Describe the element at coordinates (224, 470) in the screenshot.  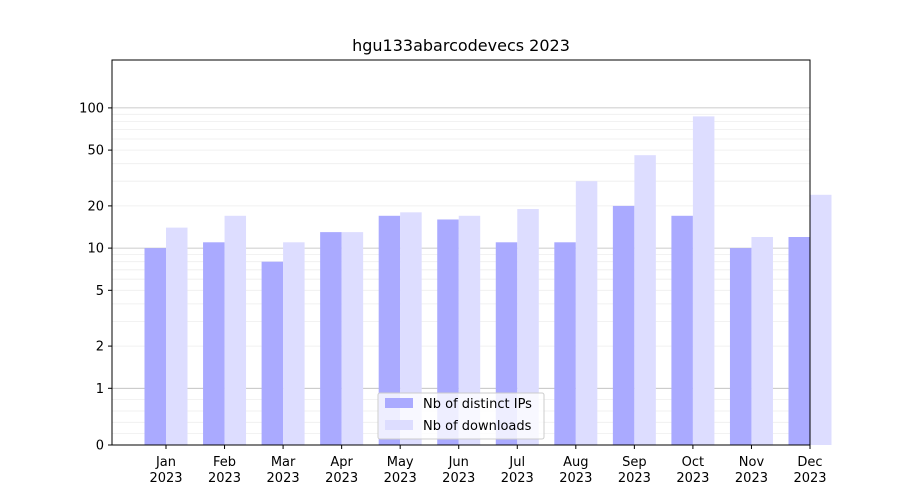
I see `x-tick-label: Feb 2023` at that location.